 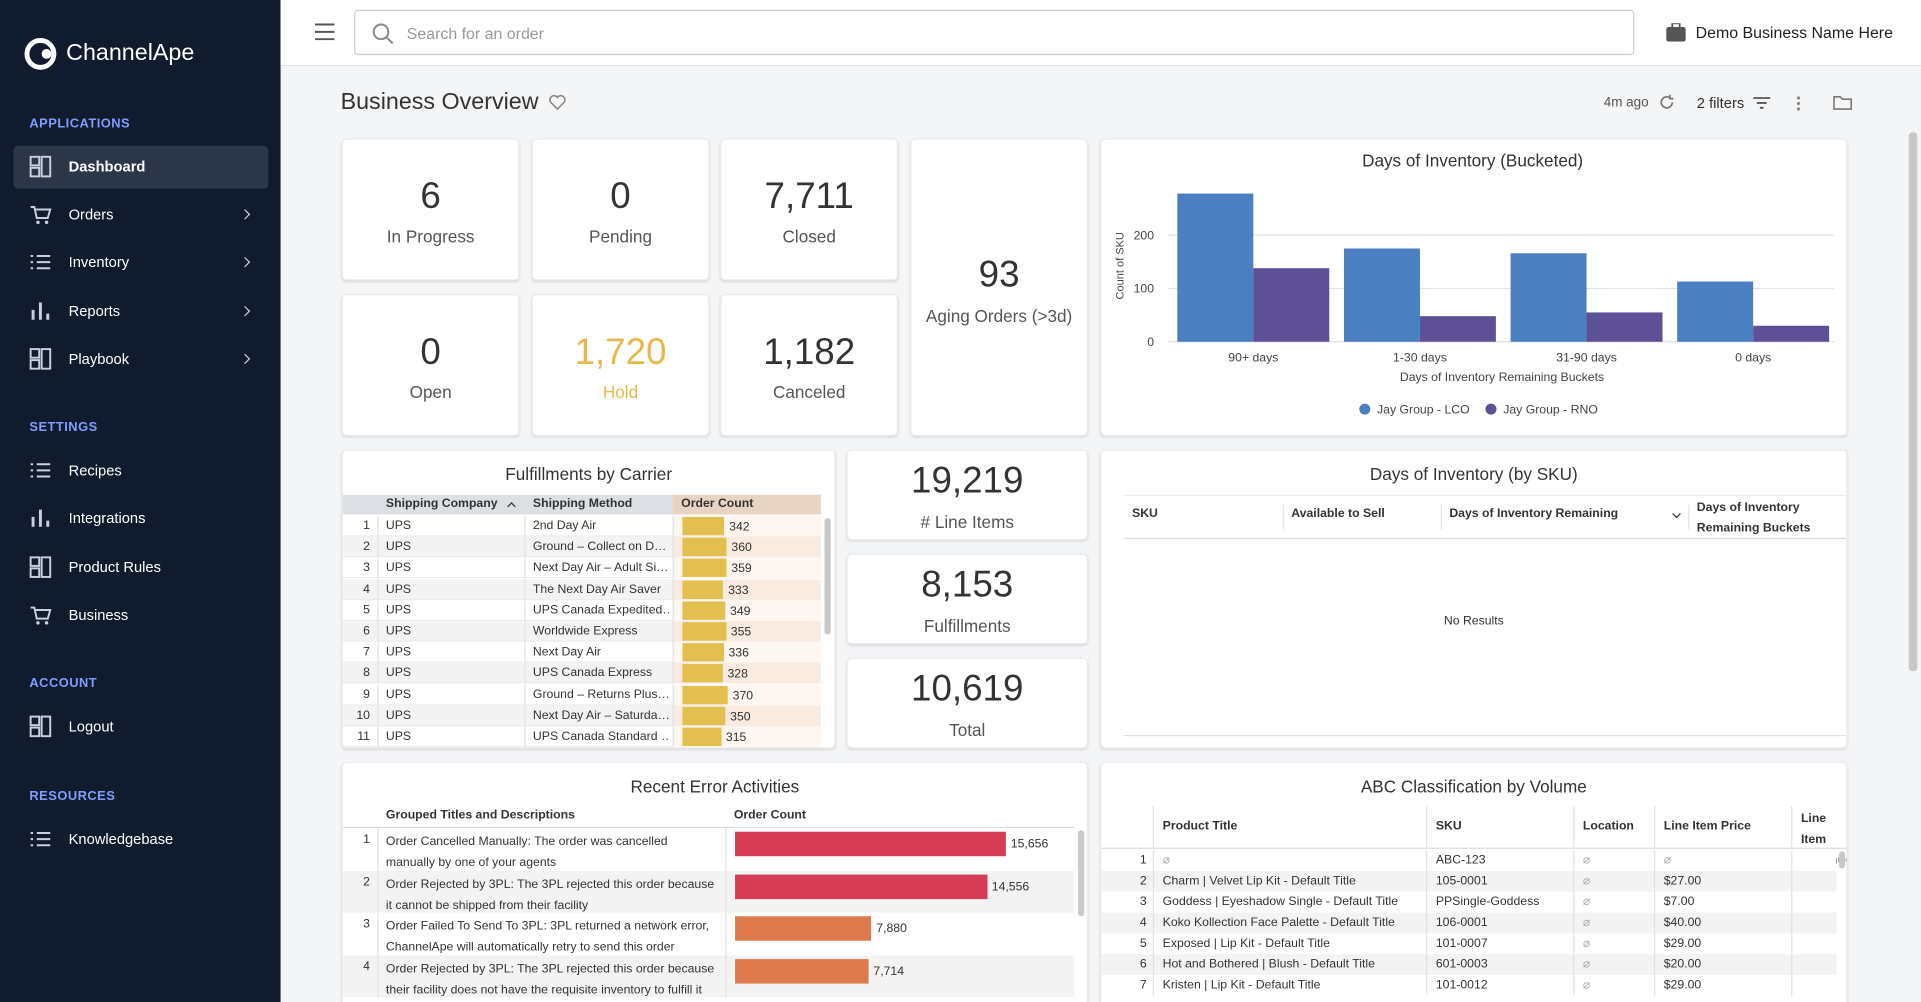 What do you see at coordinates (80, 124) in the screenshot?
I see `section-title: APPLICATIONS` at bounding box center [80, 124].